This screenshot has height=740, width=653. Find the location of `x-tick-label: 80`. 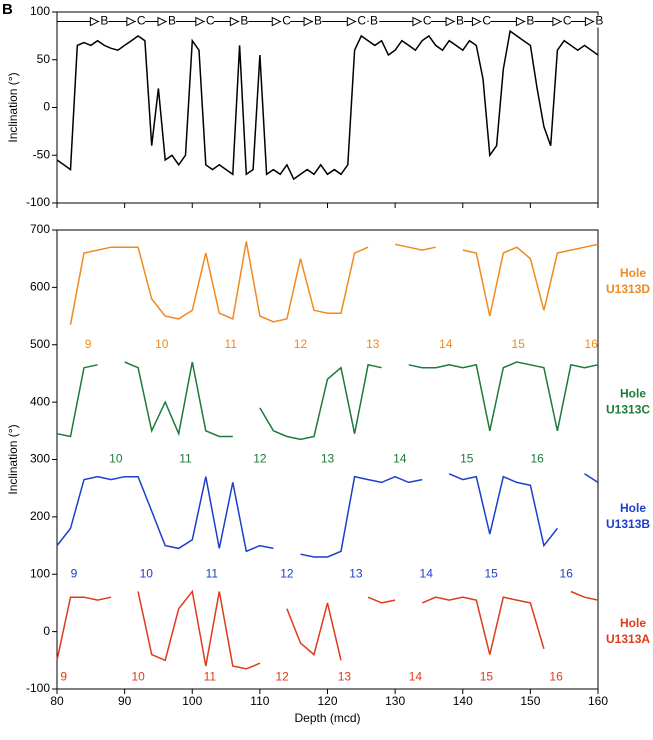

x-tick-label: 80 is located at coordinates (57, 701).